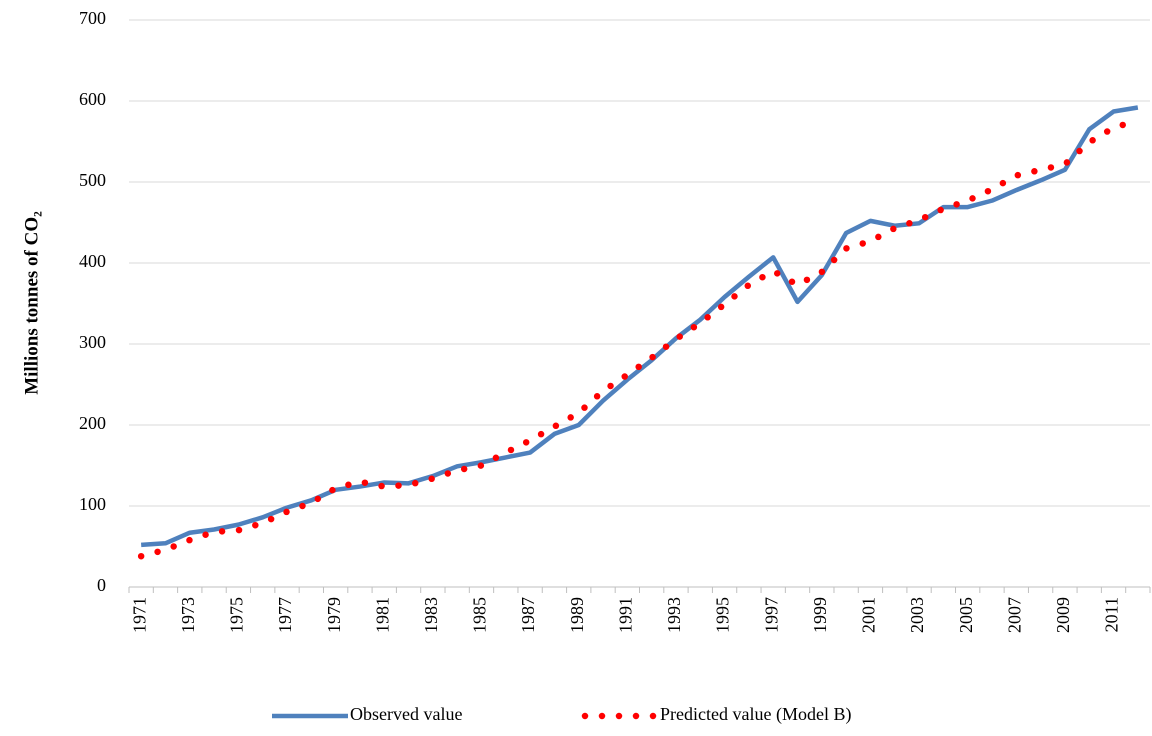 This screenshot has height=736, width=1152. I want to click on x-tick-label: 1995, so click(723, 615).